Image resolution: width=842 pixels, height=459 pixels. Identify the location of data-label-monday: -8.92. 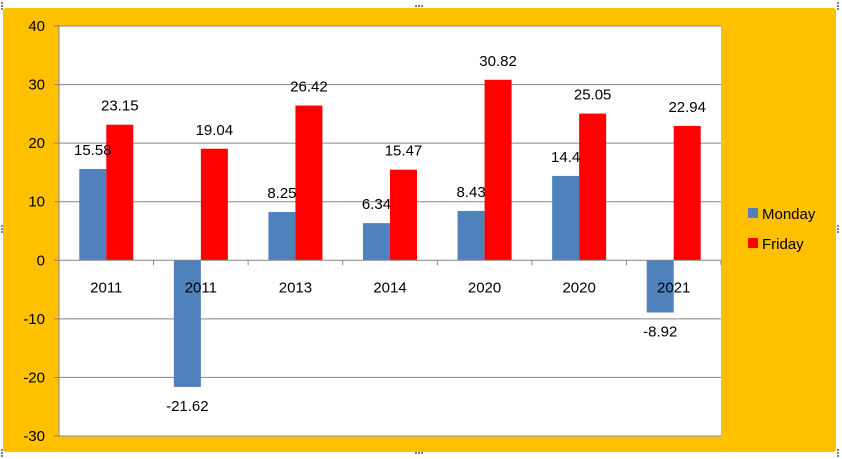
(660, 332).